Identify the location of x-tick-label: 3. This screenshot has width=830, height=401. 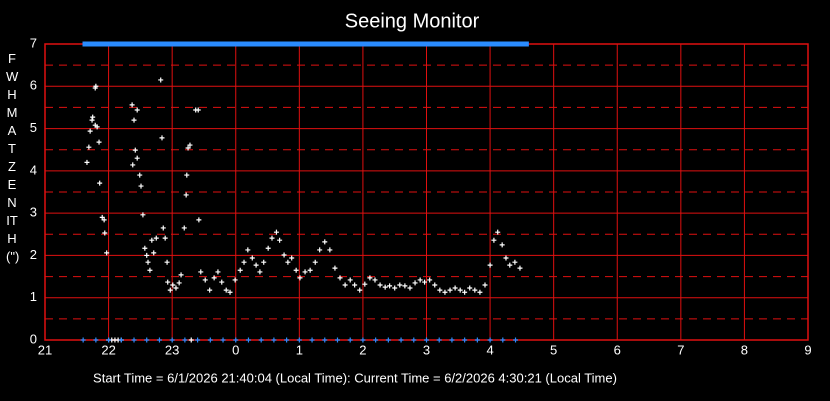
(426, 349).